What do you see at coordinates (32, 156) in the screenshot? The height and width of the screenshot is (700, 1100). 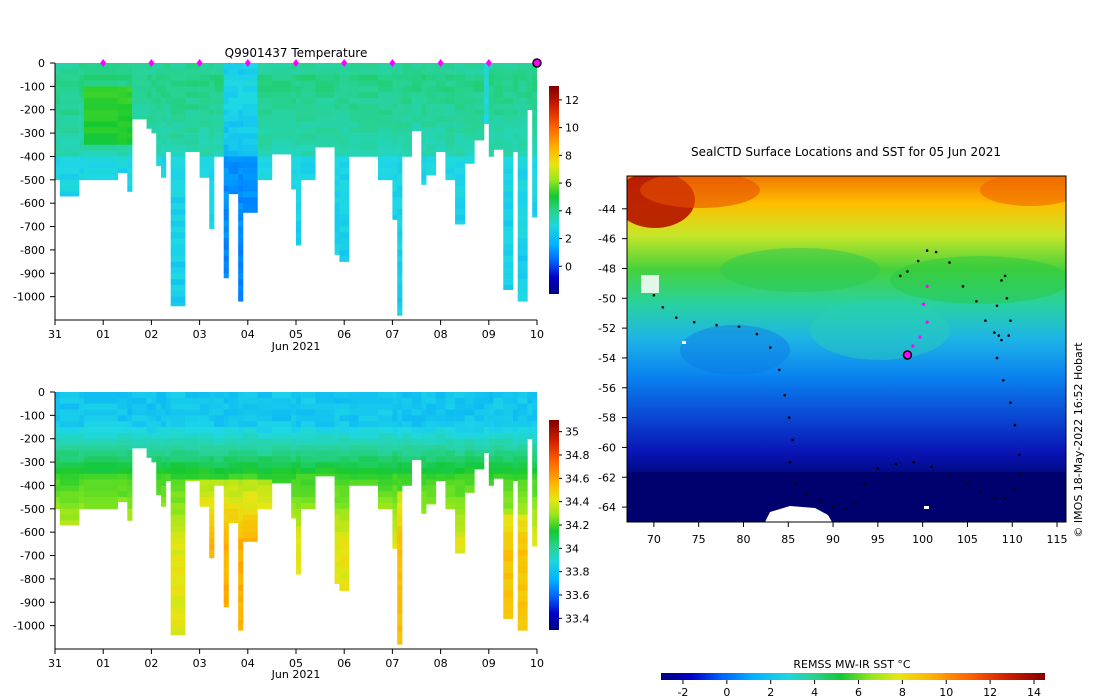 I see `y-tick-label: -400` at bounding box center [32, 156].